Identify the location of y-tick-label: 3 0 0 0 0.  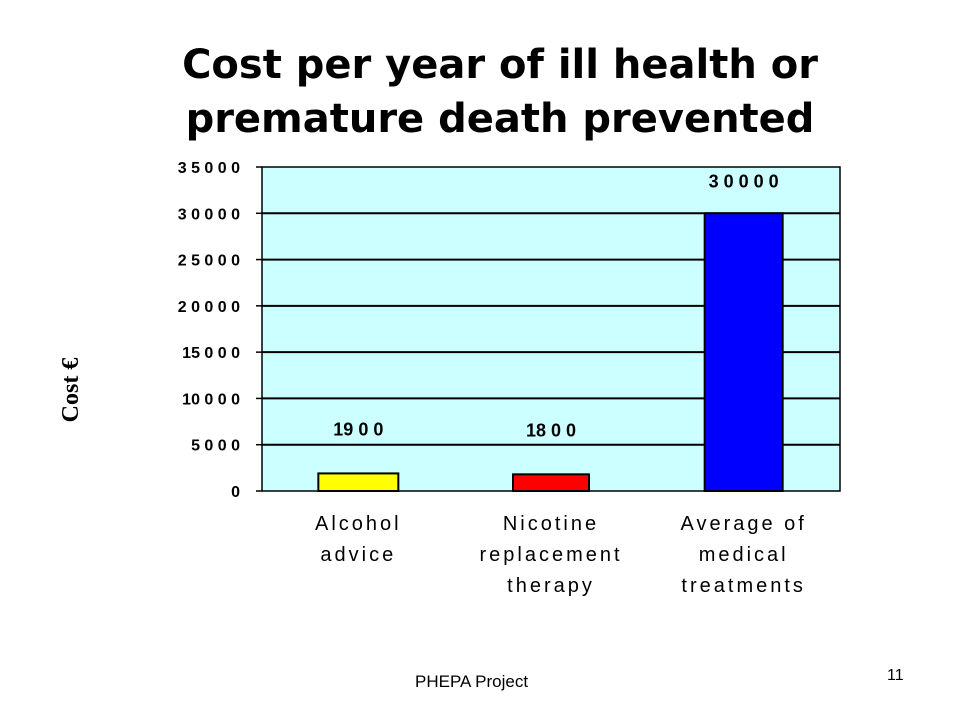
(209, 214).